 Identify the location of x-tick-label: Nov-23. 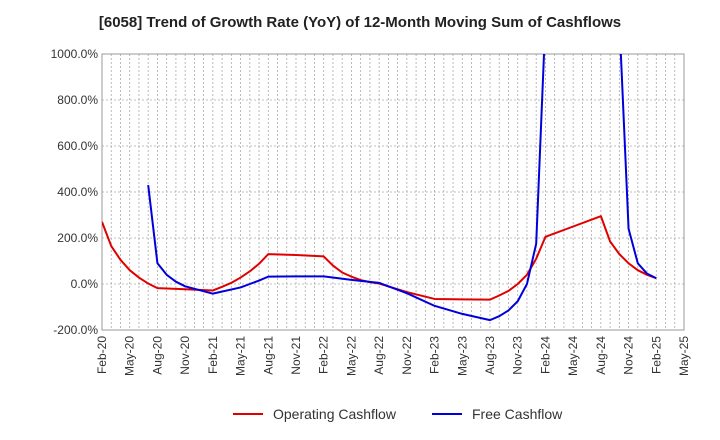
(518, 355).